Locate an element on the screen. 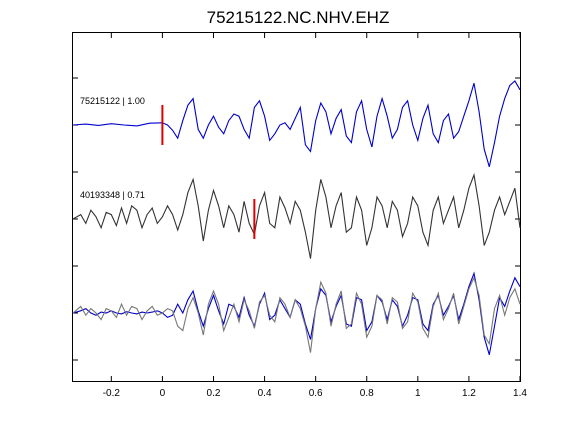 The width and height of the screenshot is (576, 432). overlay-reference-trace is located at coordinates (296, 314).